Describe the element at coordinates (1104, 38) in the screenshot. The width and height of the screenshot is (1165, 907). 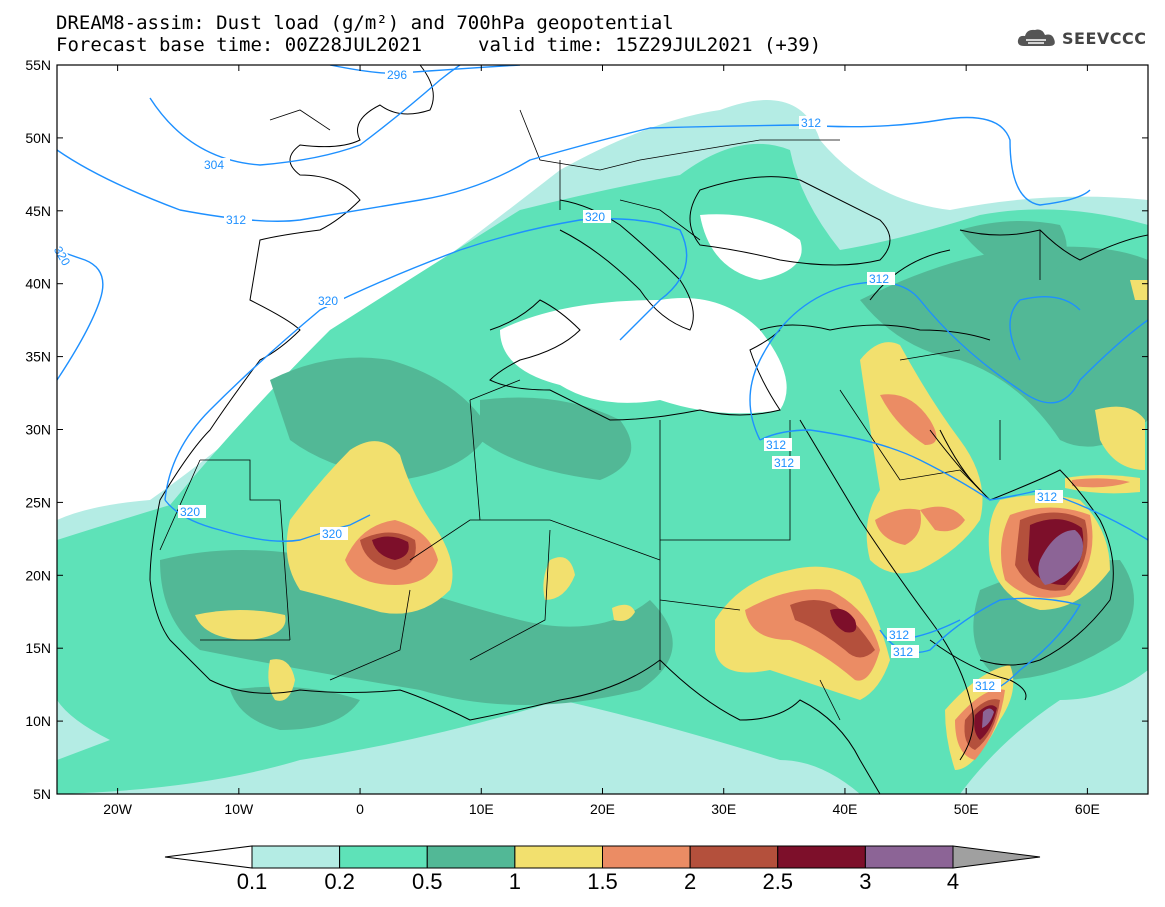
I see `logo-text: SEEVCCC` at that location.